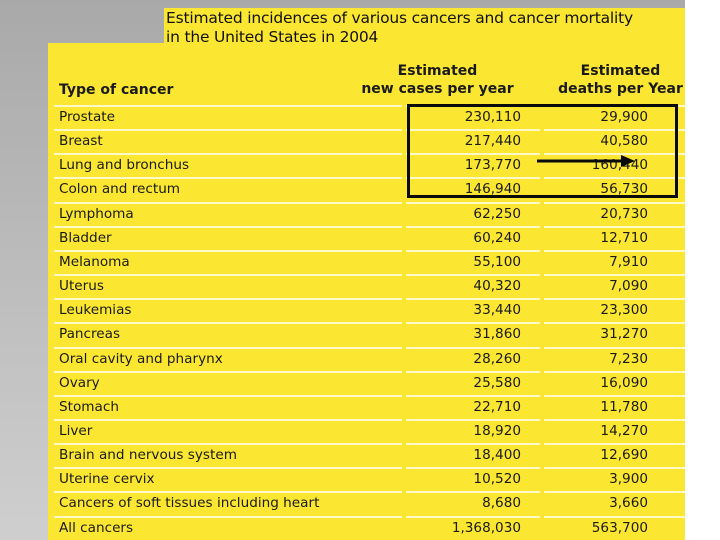 Image resolution: width=720 pixels, height=540 pixels. What do you see at coordinates (473, 478) in the screenshot?
I see `new-cases-cell: 10,520` at bounding box center [473, 478].